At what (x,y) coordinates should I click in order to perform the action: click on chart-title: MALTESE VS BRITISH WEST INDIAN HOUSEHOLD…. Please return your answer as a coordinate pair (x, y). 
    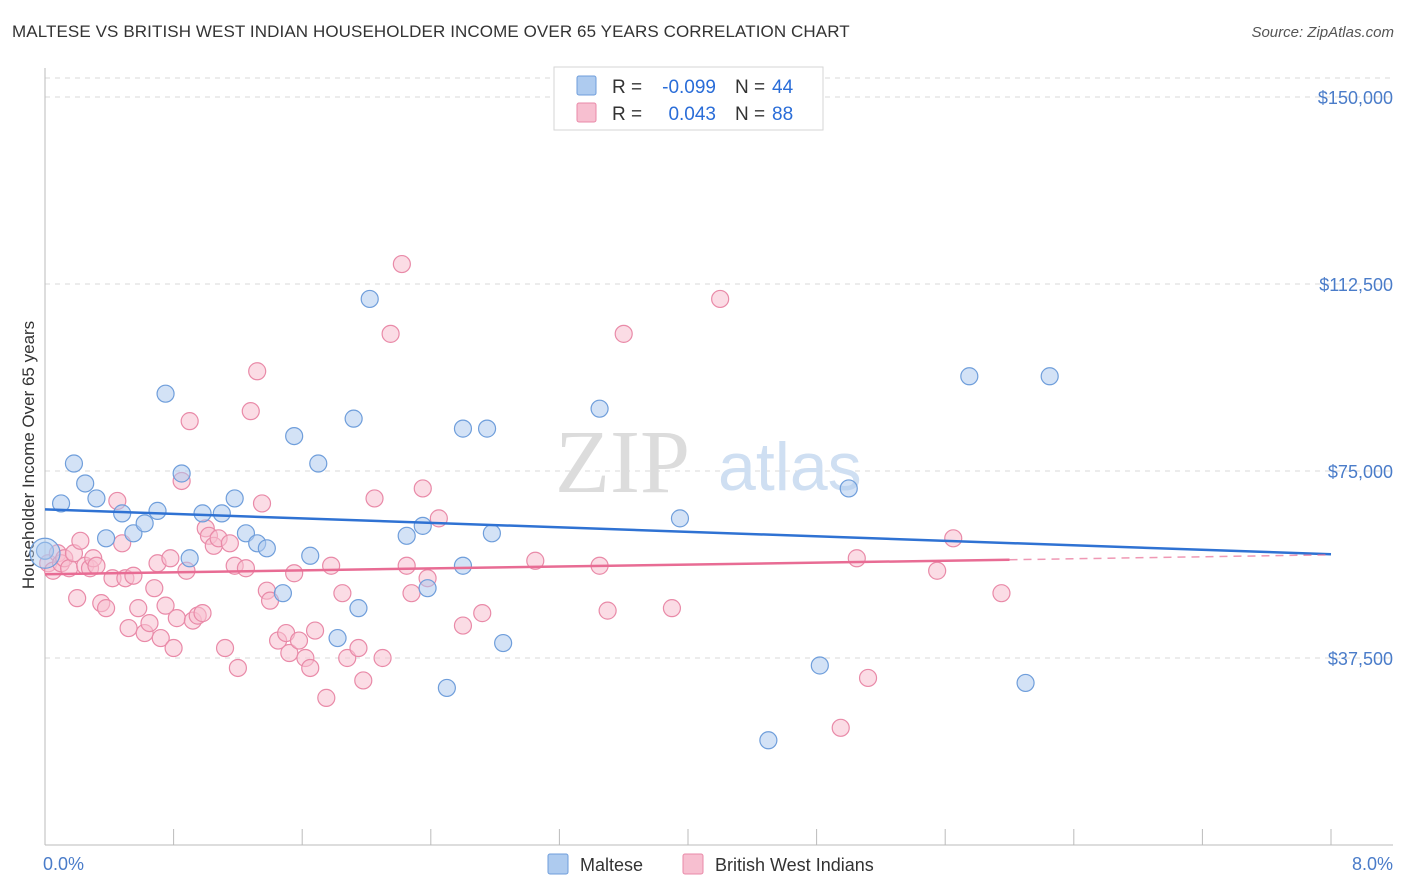
    Looking at the image, I should click on (431, 31).